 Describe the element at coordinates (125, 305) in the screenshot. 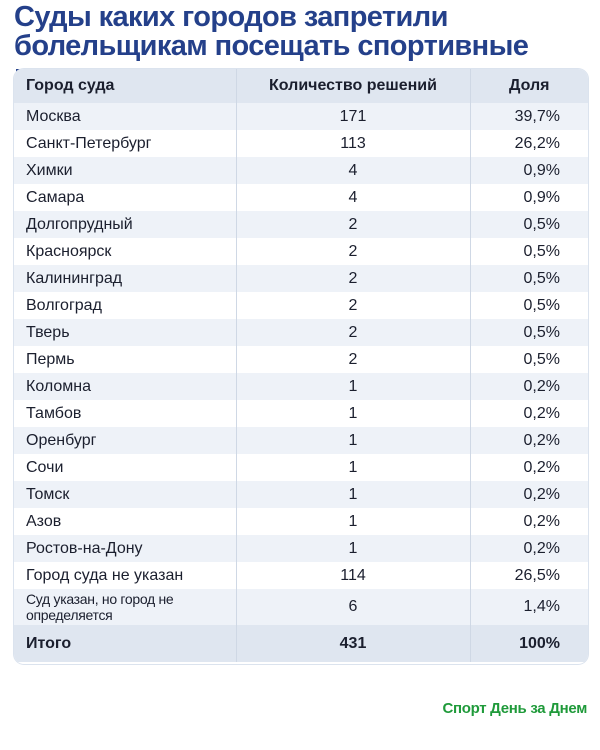

I see `cell-city: Волгоград` at that location.